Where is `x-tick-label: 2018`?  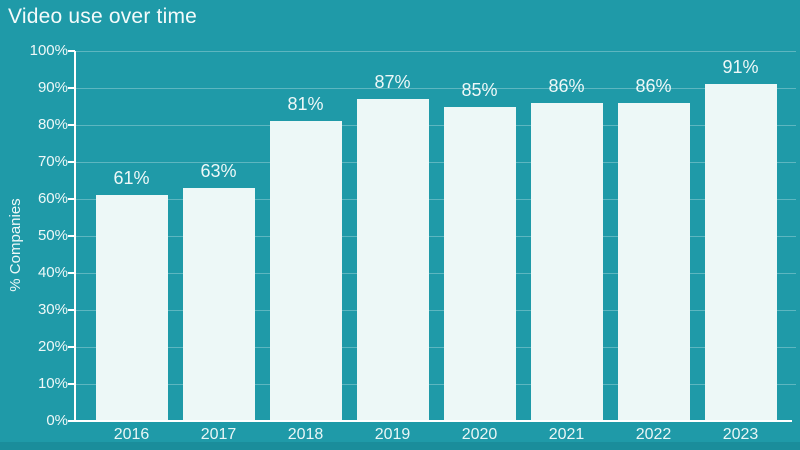
x-tick-label: 2018 is located at coordinates (305, 434).